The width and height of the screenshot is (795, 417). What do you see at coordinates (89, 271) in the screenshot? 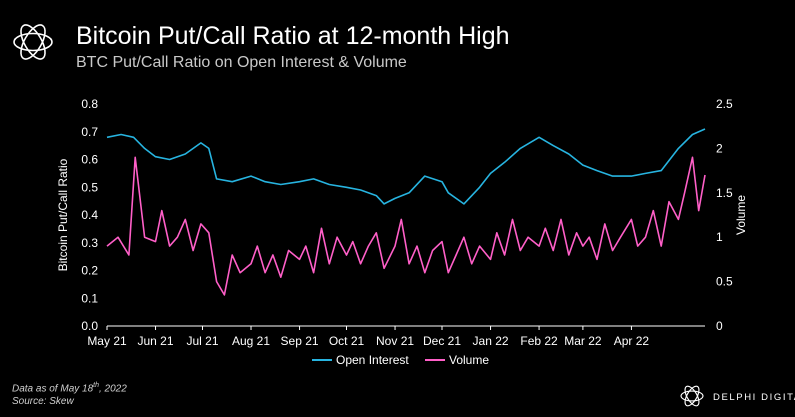
I see `y-left-tick-label: 0.2` at bounding box center [89, 271].